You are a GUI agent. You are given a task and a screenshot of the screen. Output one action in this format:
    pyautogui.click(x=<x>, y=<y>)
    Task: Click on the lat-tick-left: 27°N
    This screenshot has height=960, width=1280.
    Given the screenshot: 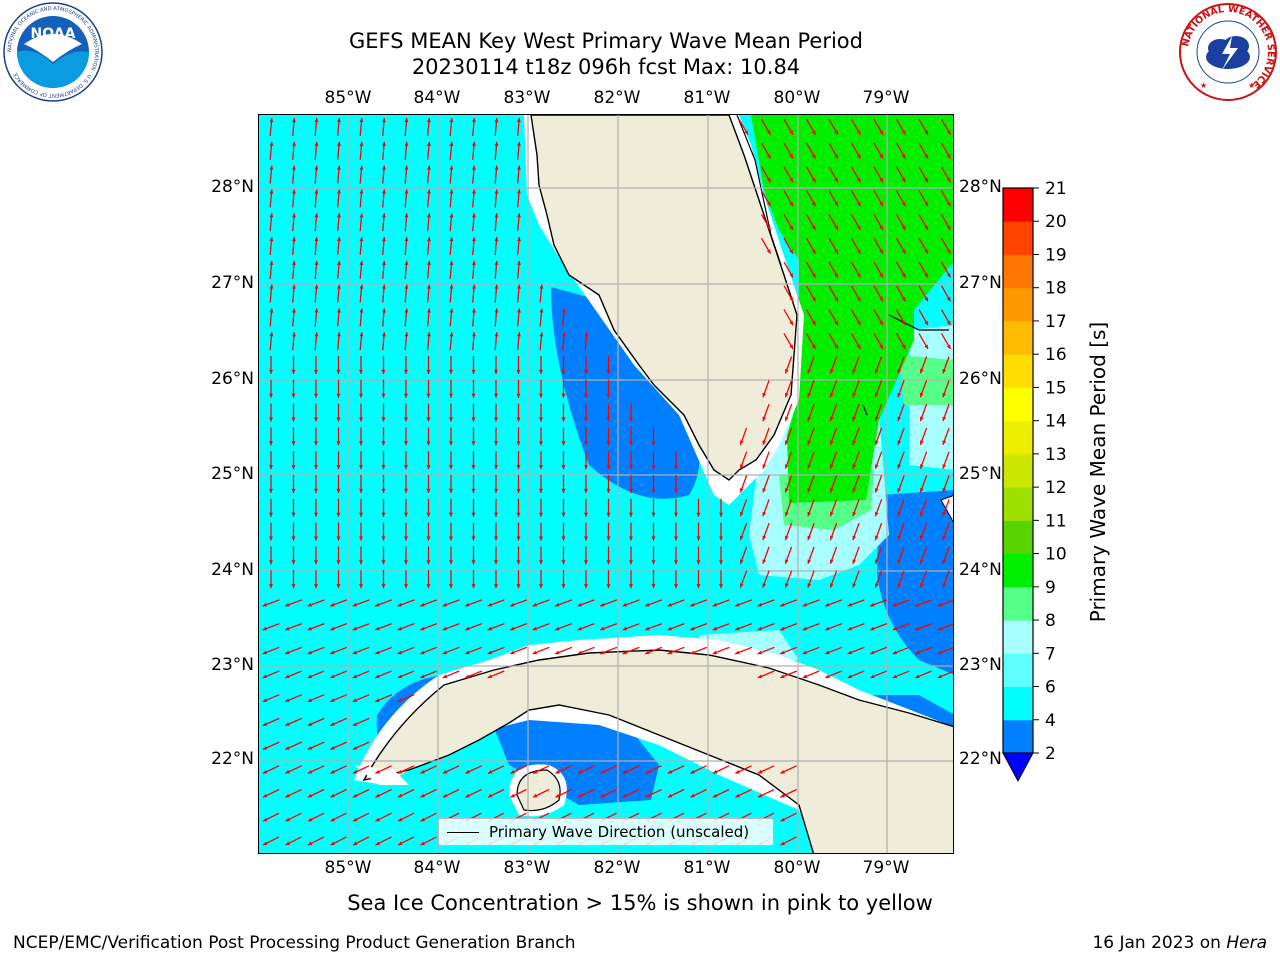 What is the action you would take?
    pyautogui.click(x=232, y=283)
    